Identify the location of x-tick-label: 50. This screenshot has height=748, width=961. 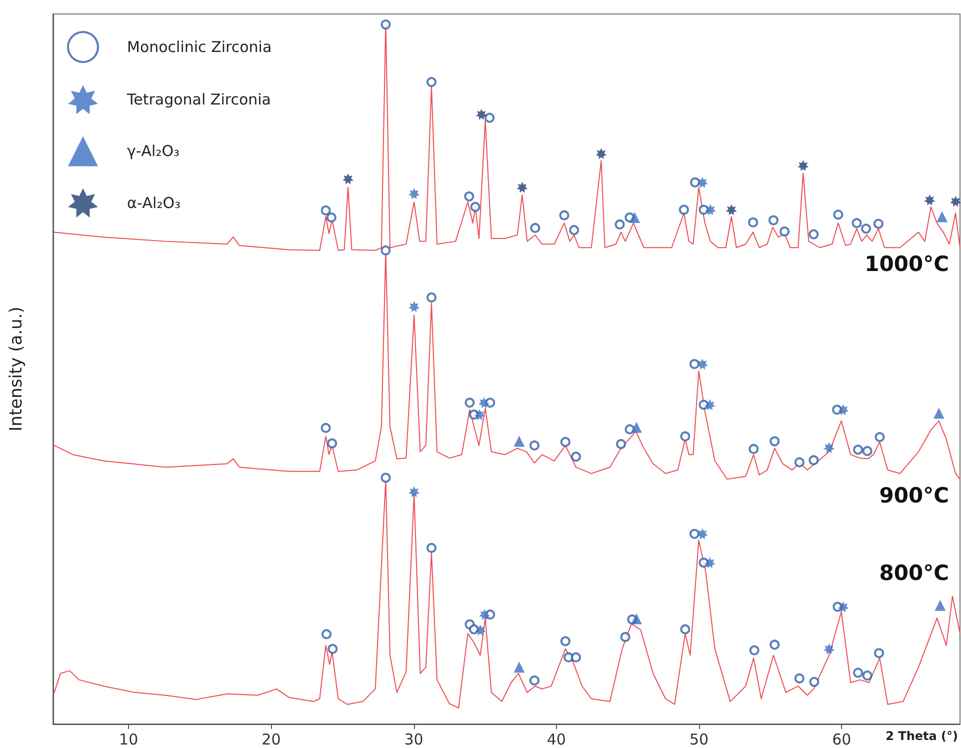
(699, 739).